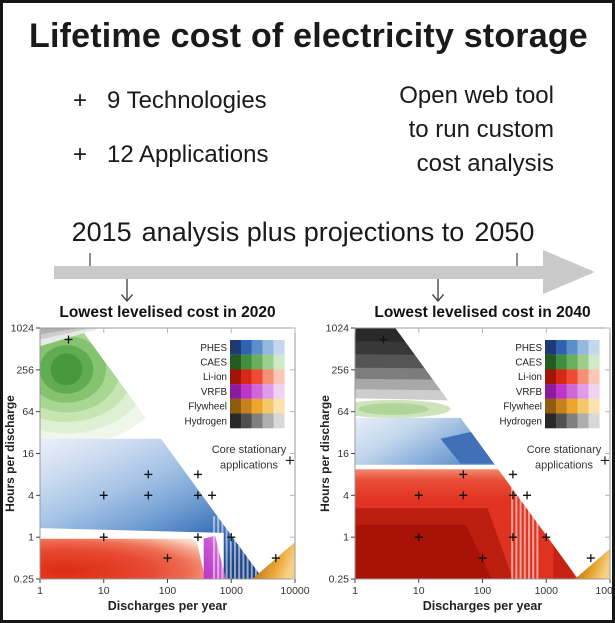 This screenshot has height=623, width=615. I want to click on hydrogen-region, so click(380, 335).